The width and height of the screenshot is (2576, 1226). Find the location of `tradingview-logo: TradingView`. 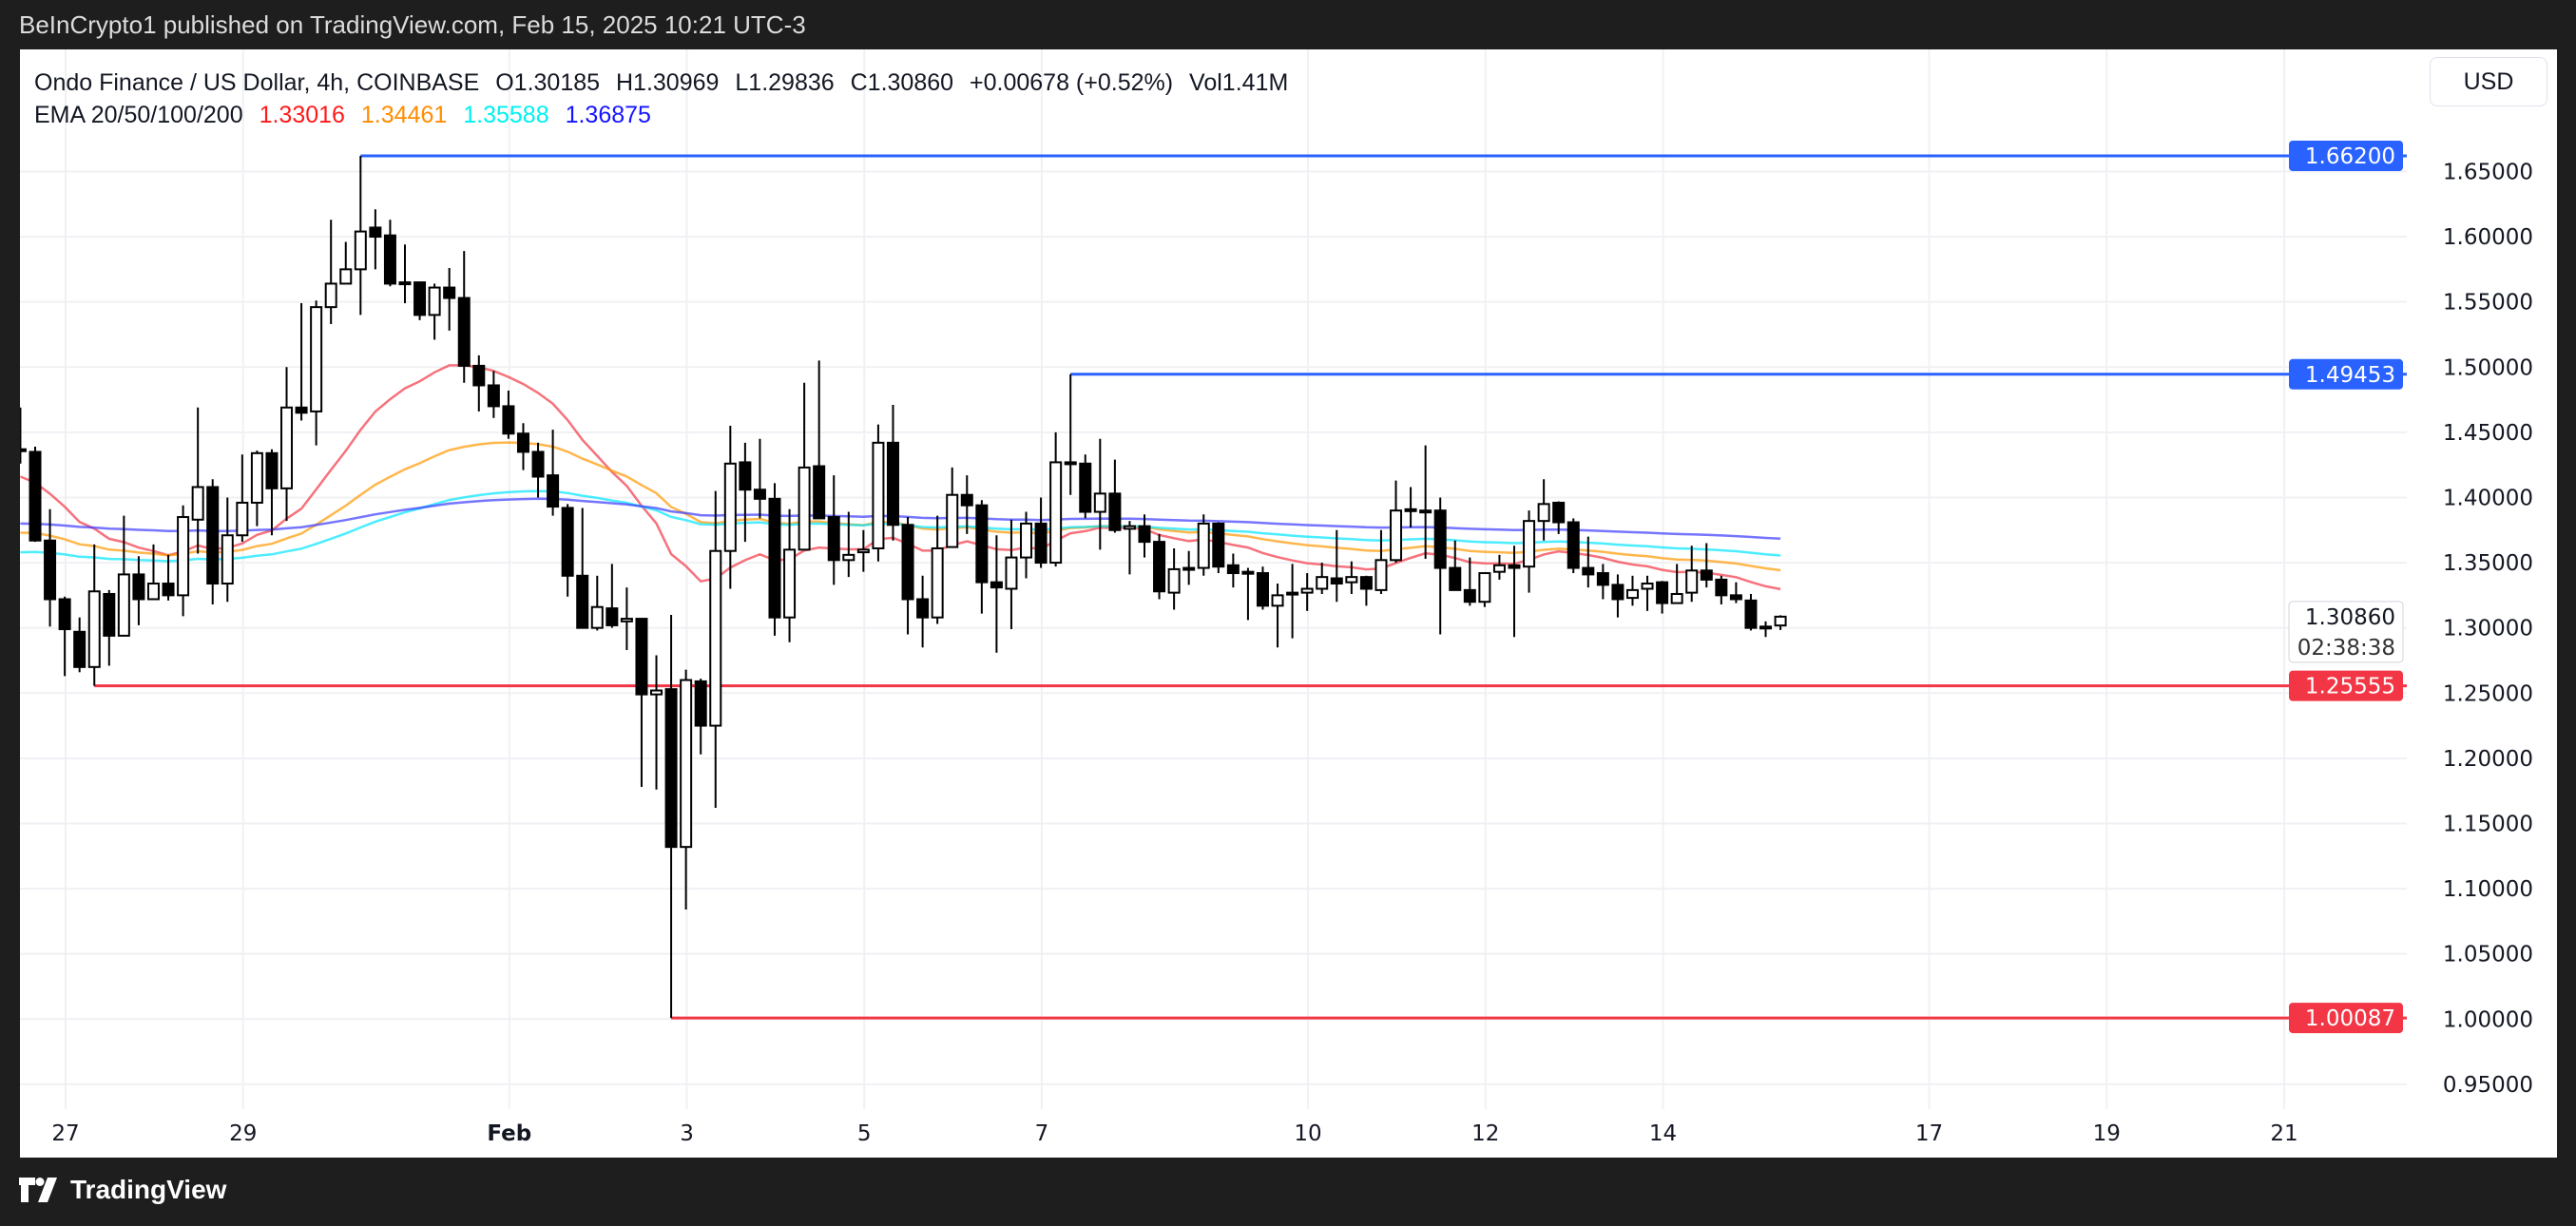

tradingview-logo: TradingView is located at coordinates (122, 1190).